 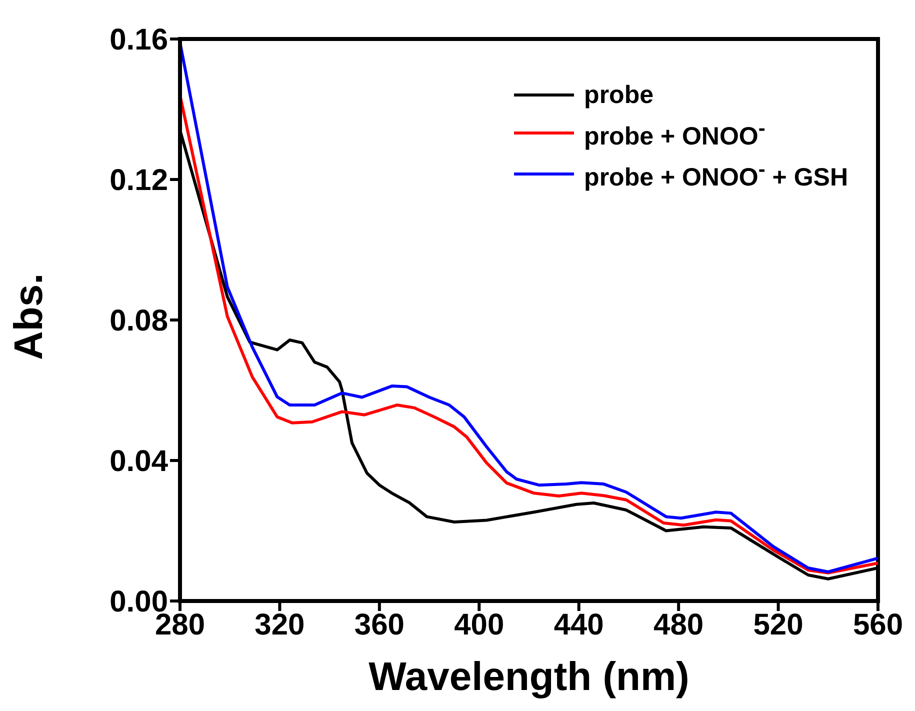 What do you see at coordinates (139, 40) in the screenshot?
I see `y-tick-label: 0.16` at bounding box center [139, 40].